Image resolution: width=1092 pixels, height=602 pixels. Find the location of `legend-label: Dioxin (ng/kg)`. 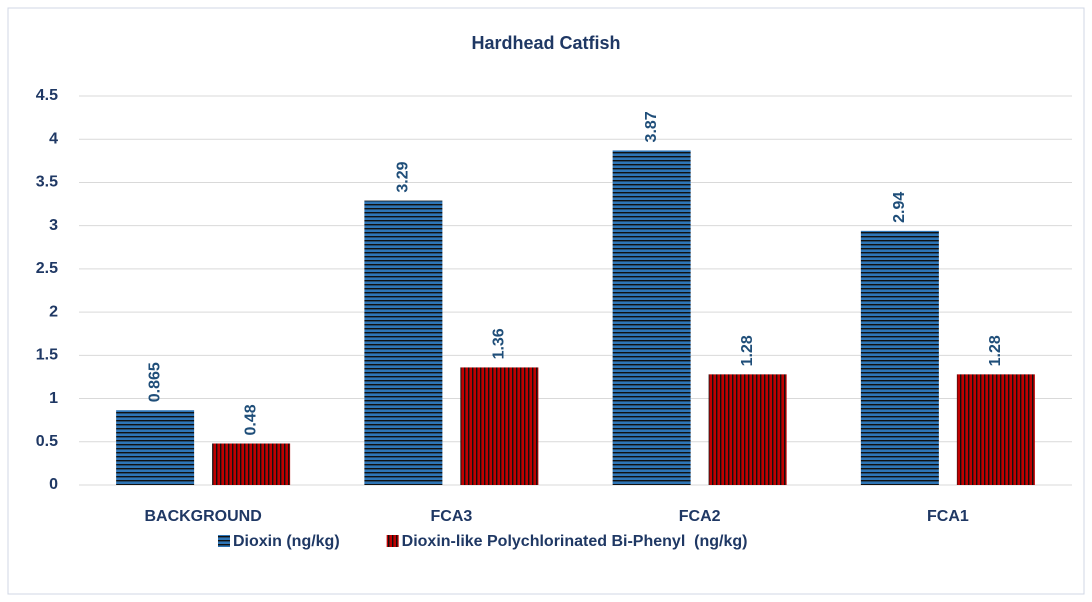

legend-label: Dioxin (ng/kg) is located at coordinates (286, 541).